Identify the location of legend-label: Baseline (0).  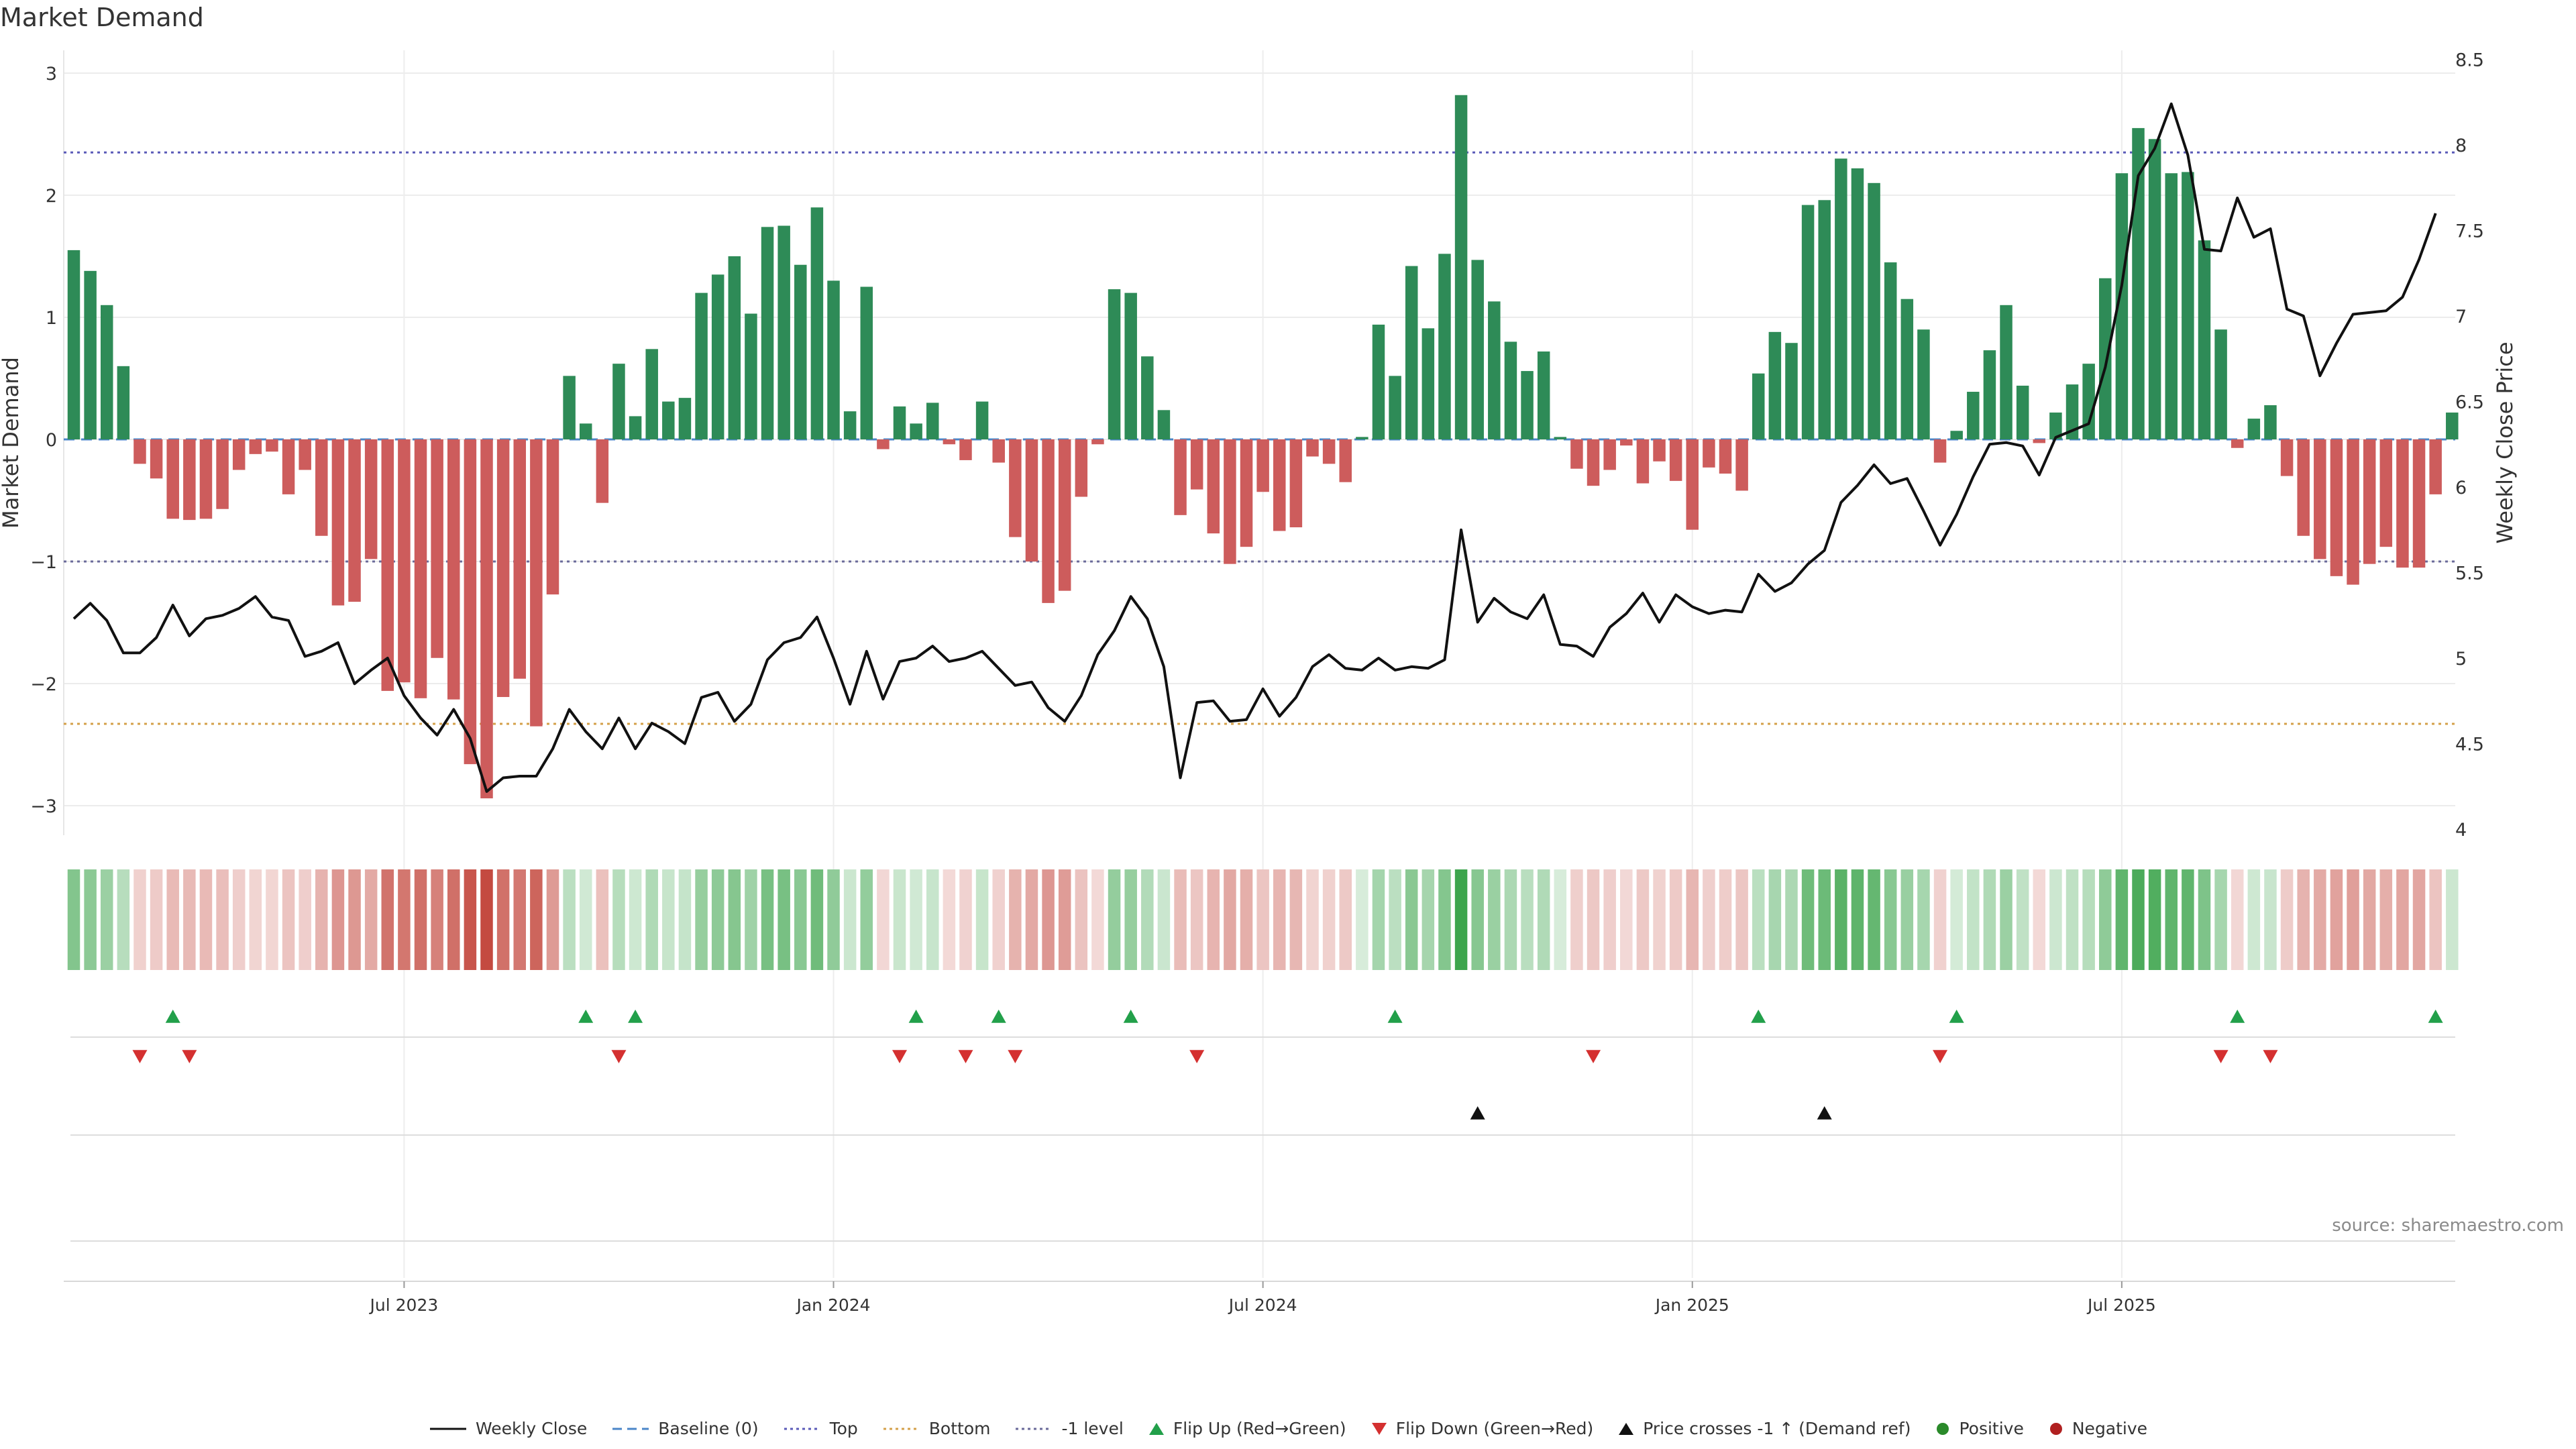
(708, 1428).